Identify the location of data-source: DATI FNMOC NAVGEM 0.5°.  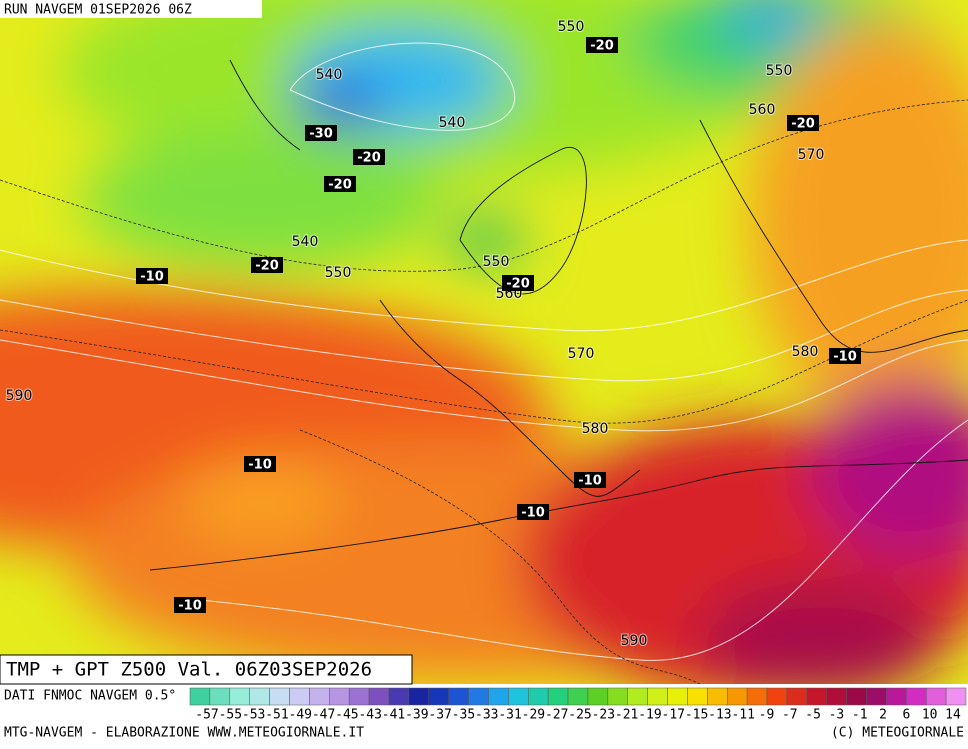
(90, 696).